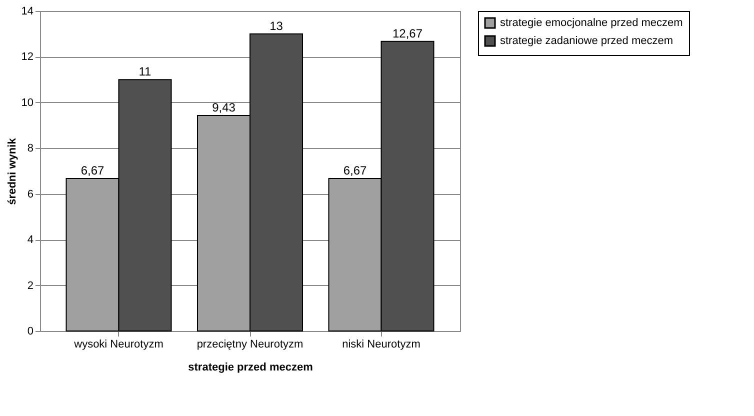 This screenshot has width=754, height=416. Describe the element at coordinates (118, 344) in the screenshot. I see `x-tick-label: wysoki Neurotyzm` at that location.